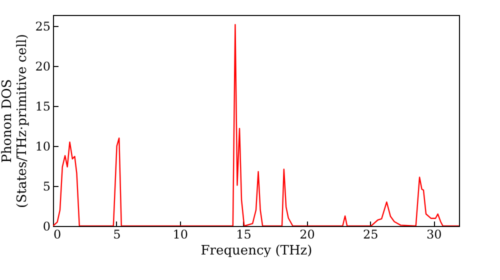 This screenshot has width=500, height=280. What do you see at coordinates (42, 27) in the screenshot?
I see `y-tick-label: 25` at bounding box center [42, 27].